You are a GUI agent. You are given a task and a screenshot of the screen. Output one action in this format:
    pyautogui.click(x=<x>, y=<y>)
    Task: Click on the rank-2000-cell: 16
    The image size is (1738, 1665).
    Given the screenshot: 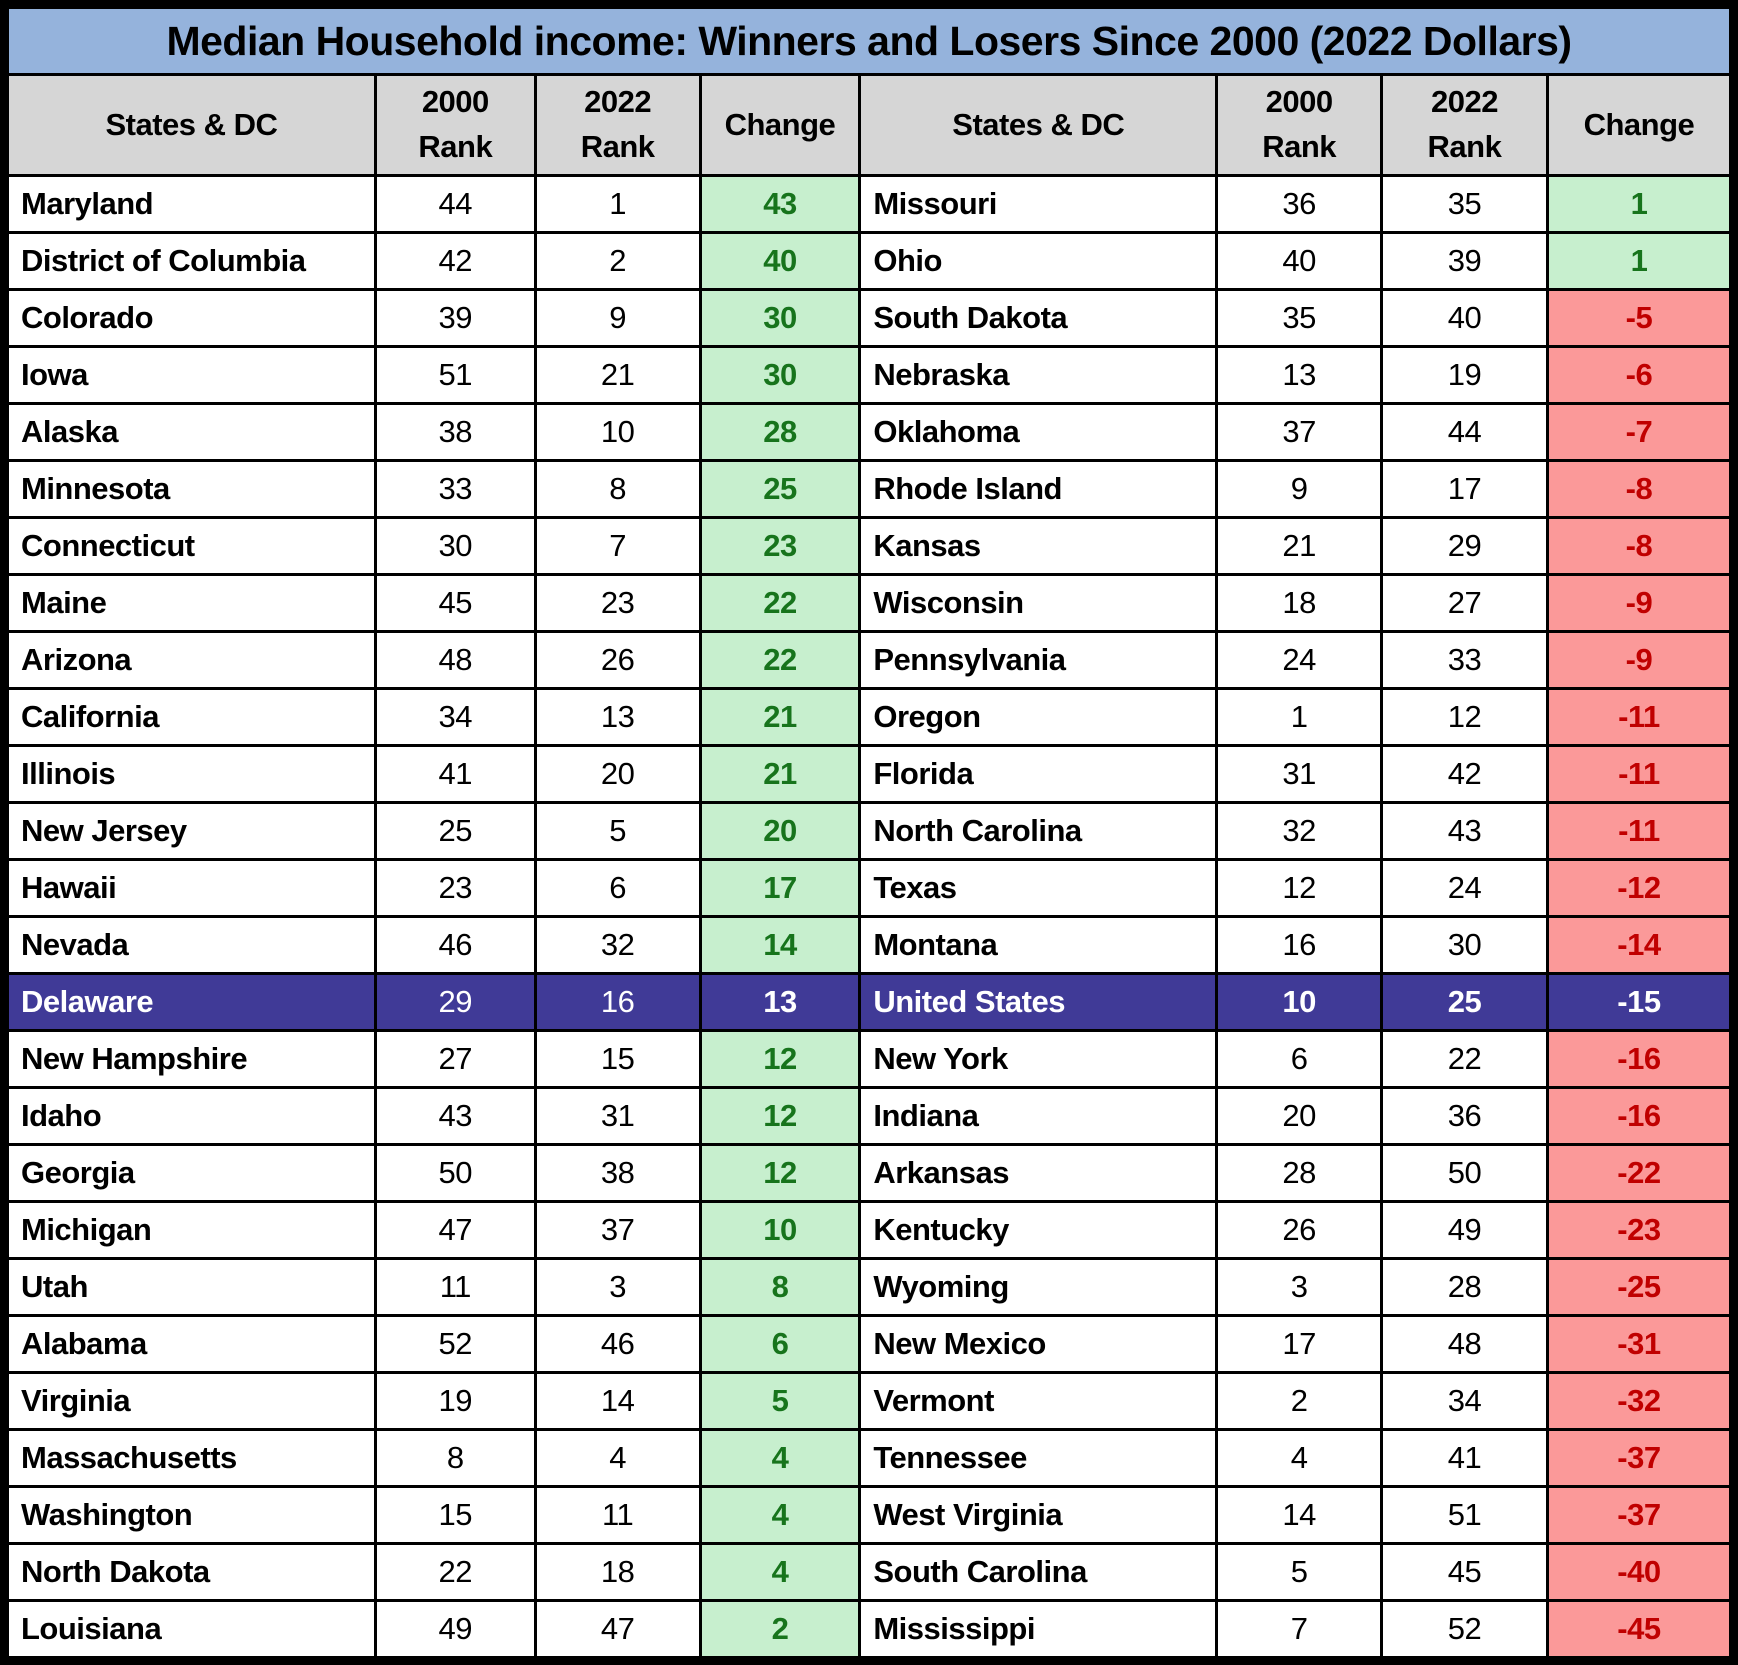 What is the action you would take?
    pyautogui.click(x=1299, y=945)
    